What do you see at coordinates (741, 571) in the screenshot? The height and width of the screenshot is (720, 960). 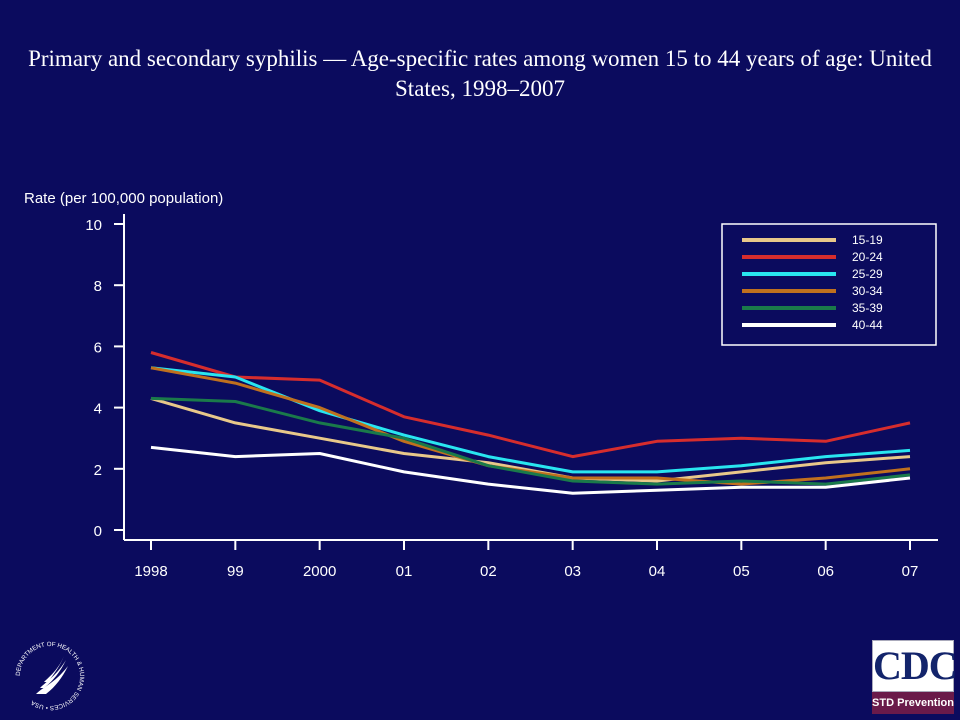 I see `x-tick-label: 05` at bounding box center [741, 571].